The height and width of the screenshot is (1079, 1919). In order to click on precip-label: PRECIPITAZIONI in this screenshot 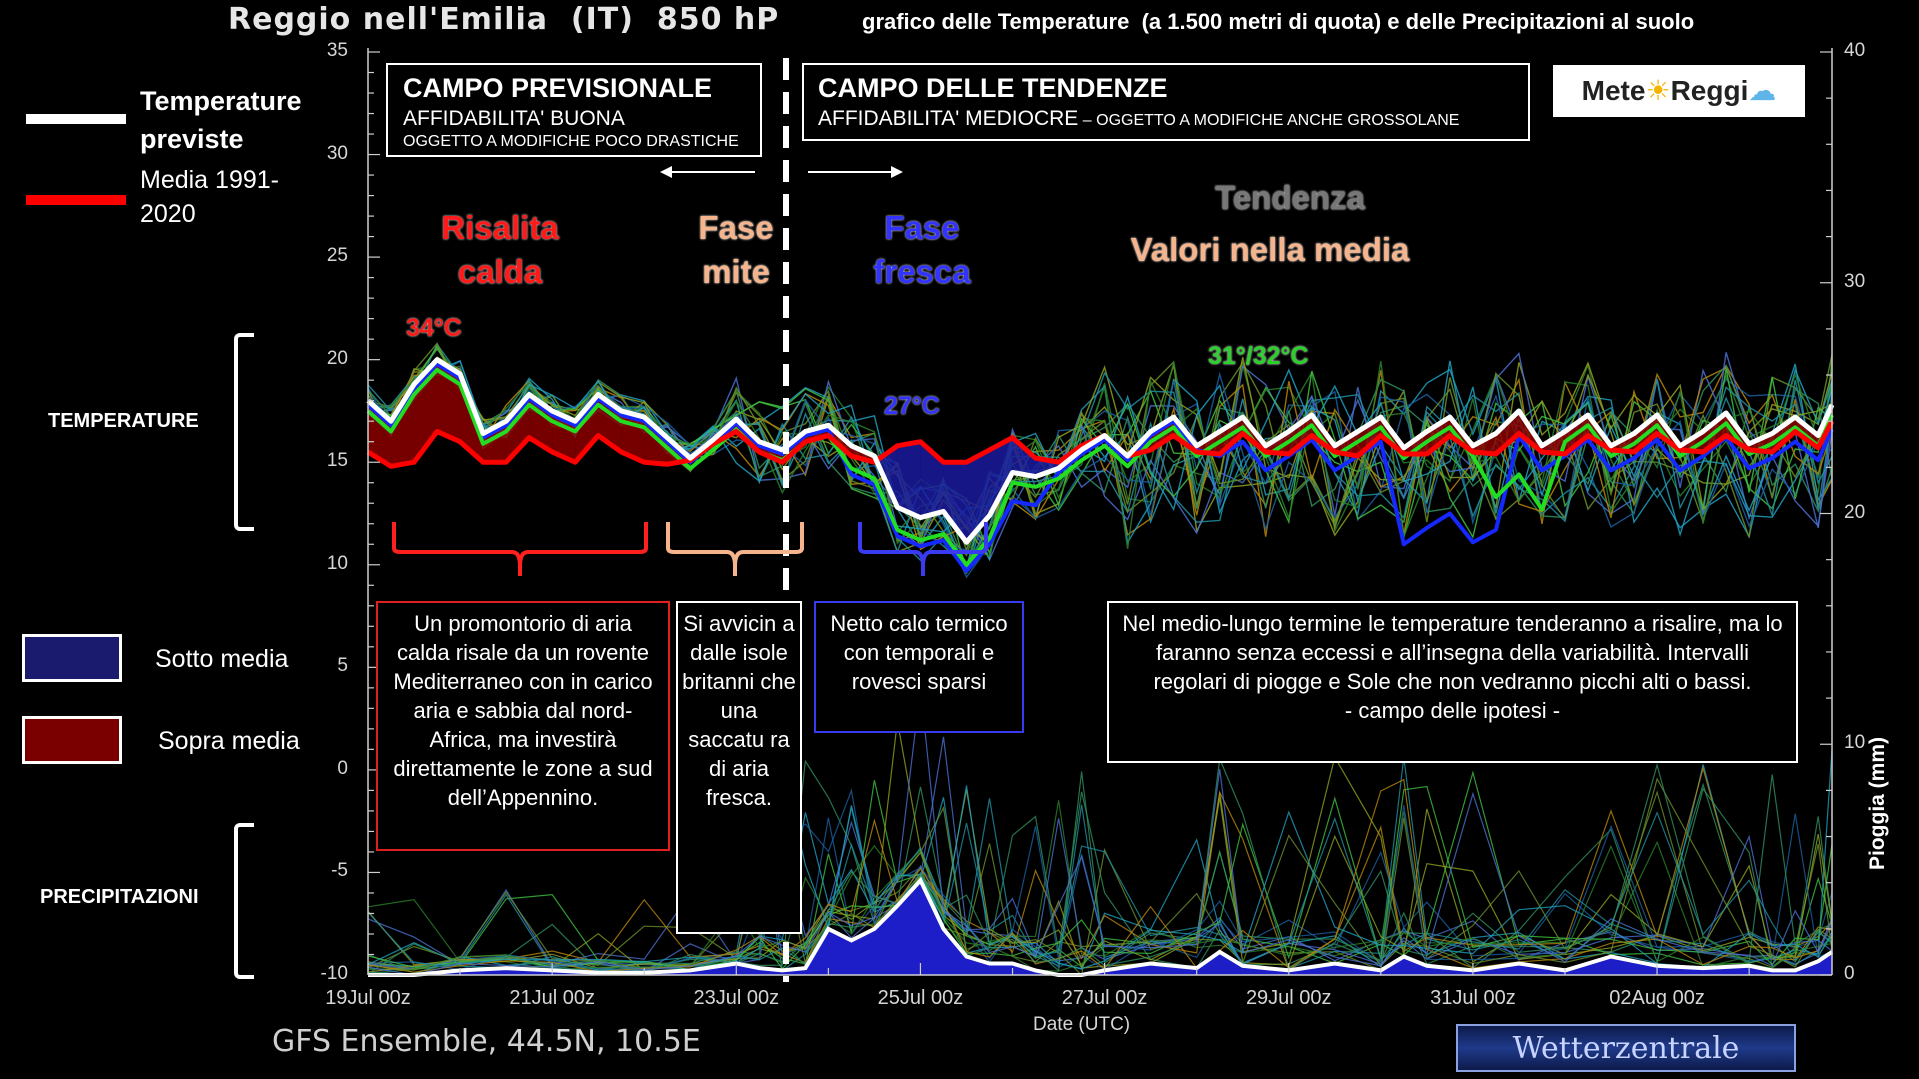, I will do `click(119, 897)`.